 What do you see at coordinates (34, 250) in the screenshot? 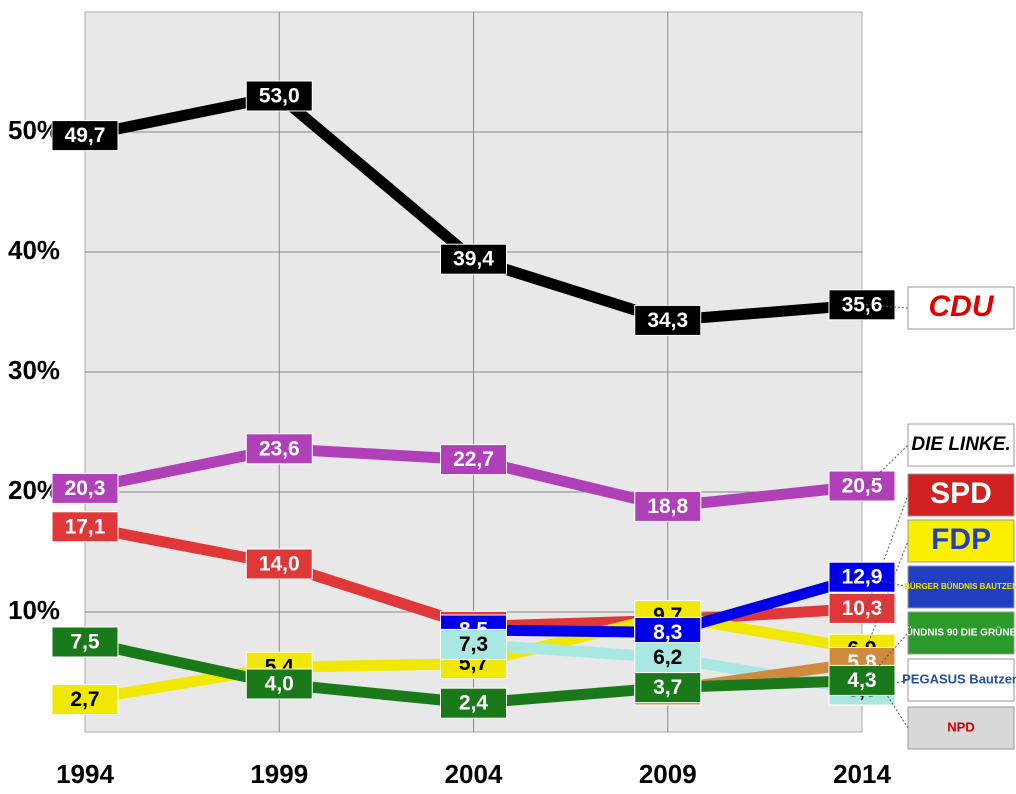
I see `y-tick-label: 40%` at bounding box center [34, 250].